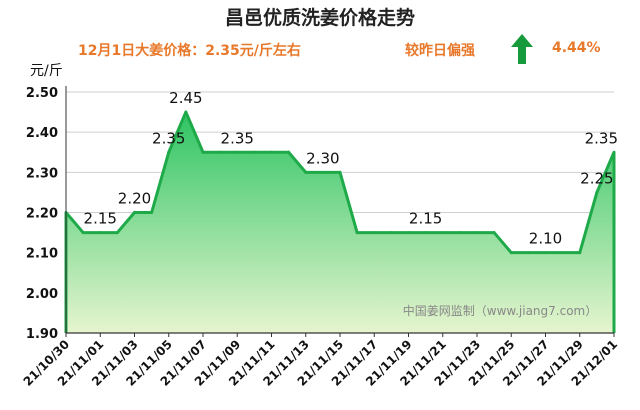 This screenshot has width=640, height=410. I want to click on y-tick-label: 2.50, so click(42, 93).